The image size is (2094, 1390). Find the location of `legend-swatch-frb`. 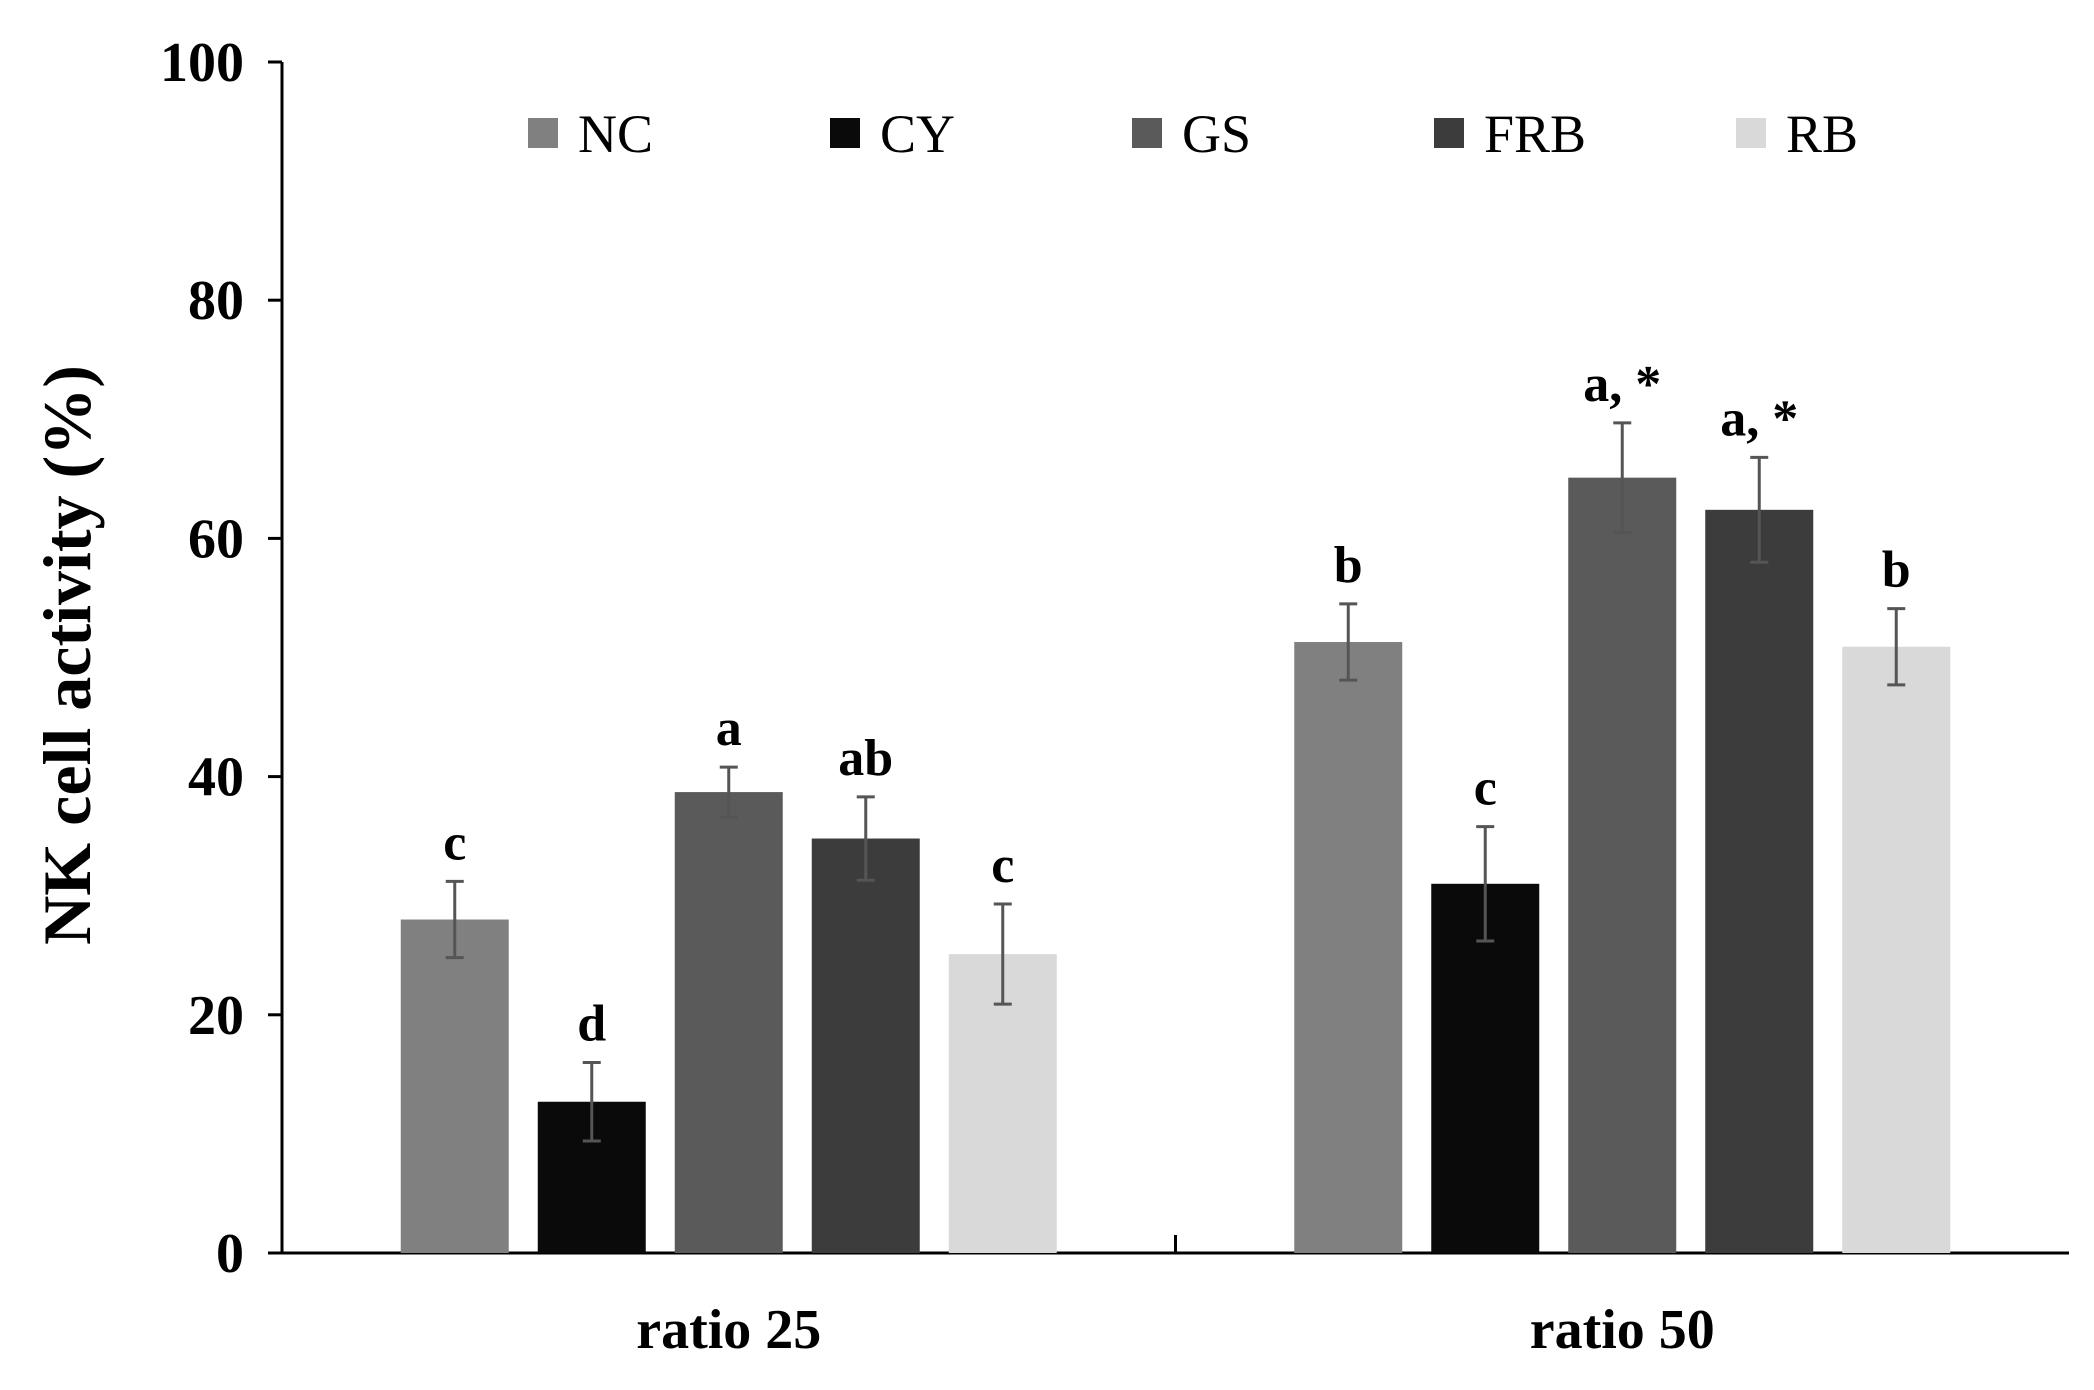

legend-swatch-frb is located at coordinates (1449, 133).